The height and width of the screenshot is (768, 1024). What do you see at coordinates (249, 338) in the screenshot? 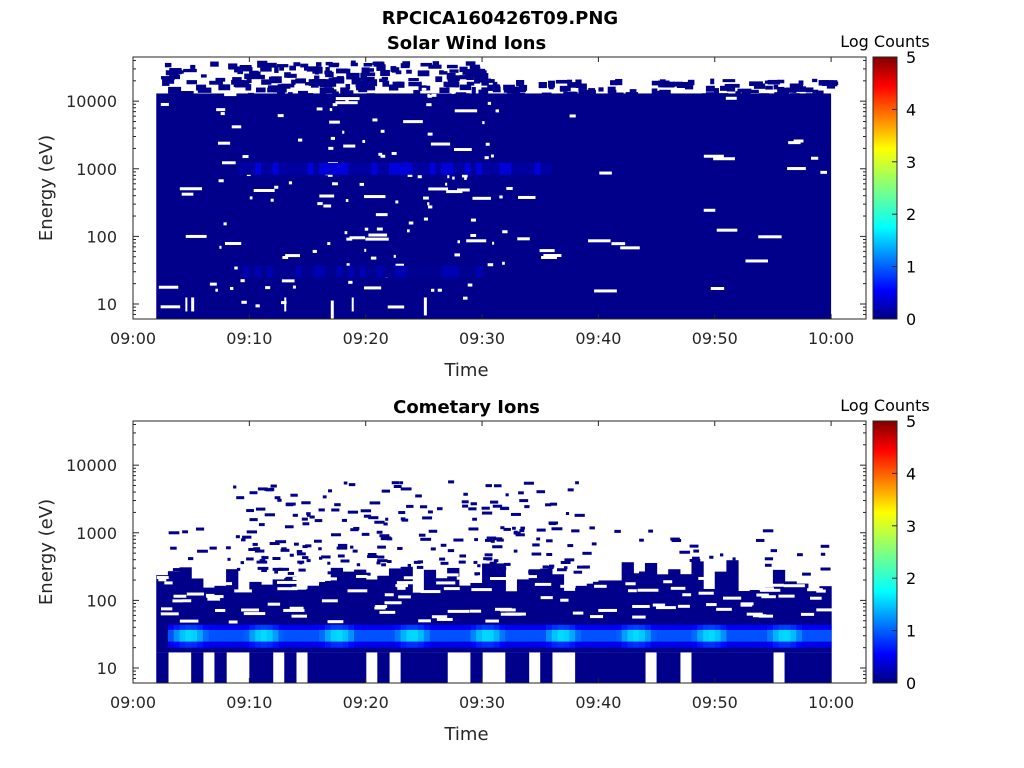
I see `x-tick-label: 09:10` at bounding box center [249, 338].